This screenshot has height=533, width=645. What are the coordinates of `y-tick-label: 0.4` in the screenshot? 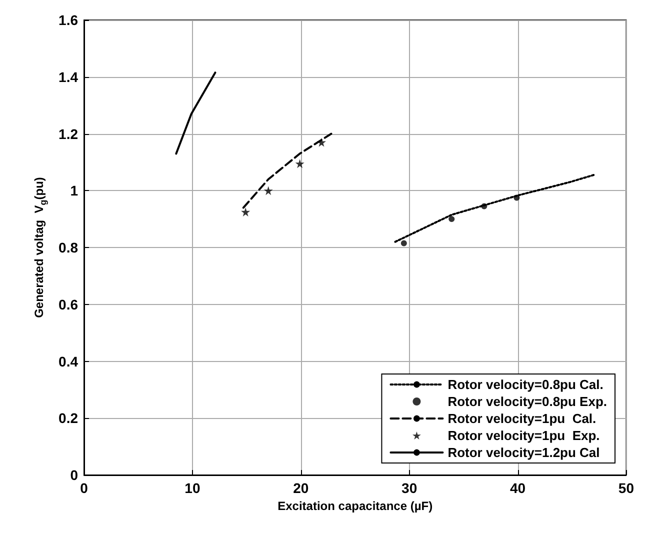 It's located at (68, 361).